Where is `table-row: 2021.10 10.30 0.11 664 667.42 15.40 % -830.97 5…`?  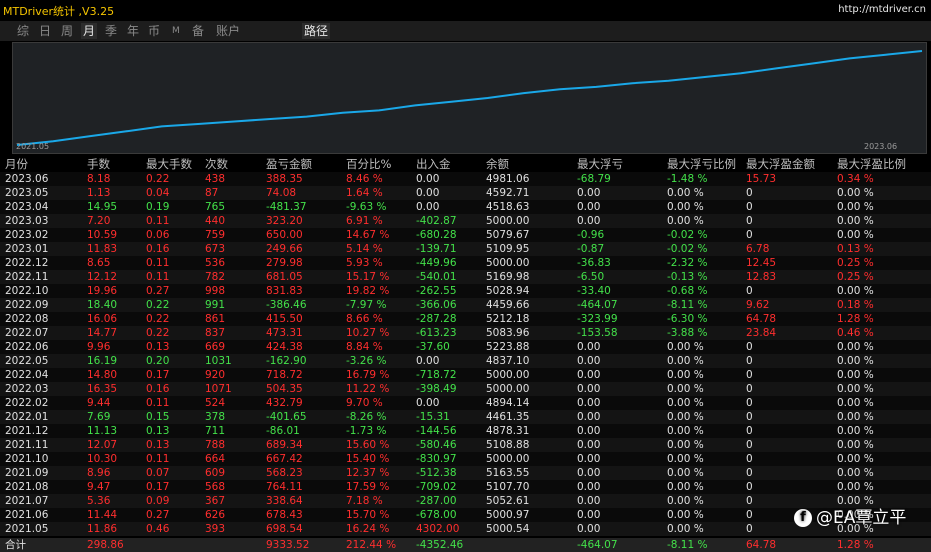 table-row: 2021.10 10.30 0.11 664 667.42 15.40 % -830.97 5… is located at coordinates (465, 459).